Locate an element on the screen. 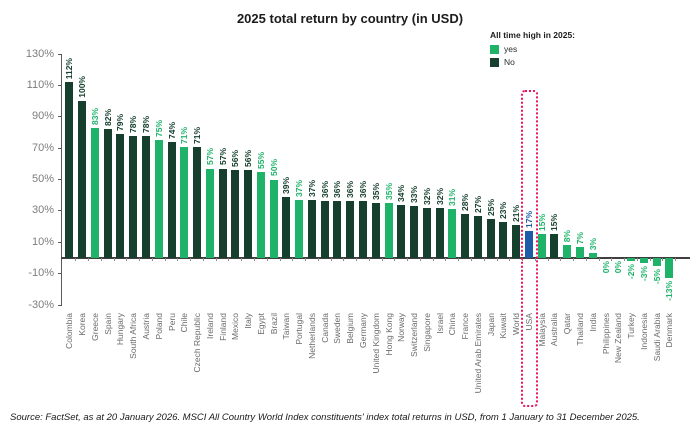  country-label: Colombia is located at coordinates (69, 331).